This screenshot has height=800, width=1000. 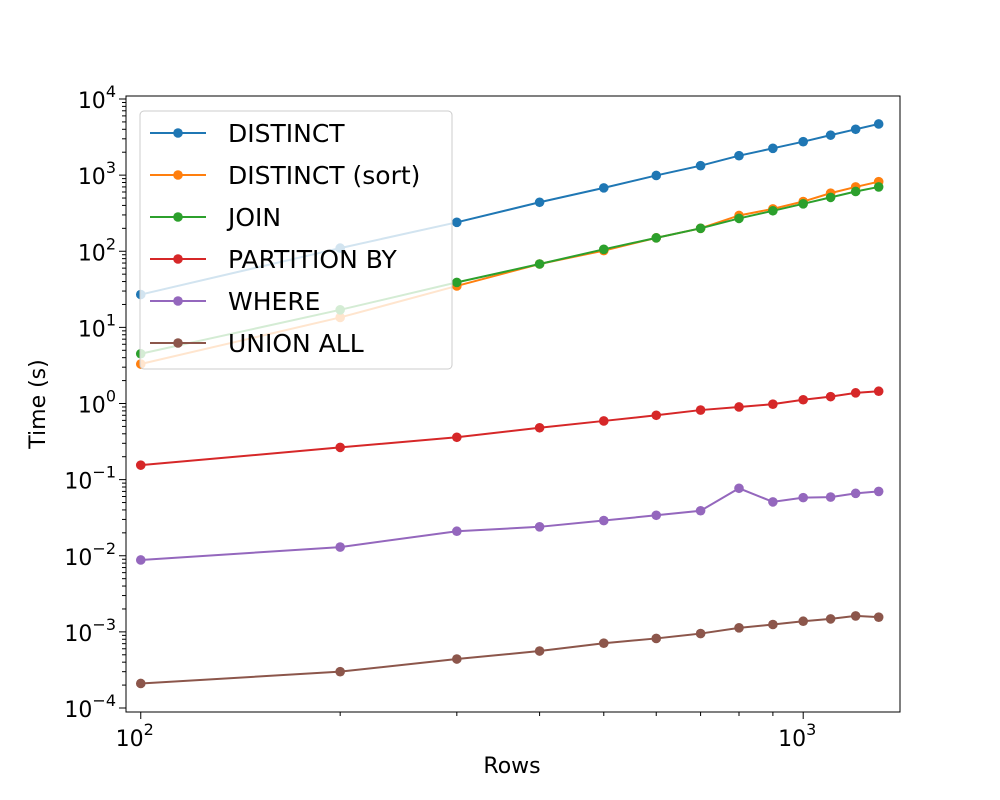 I want to click on y-tick-label: 10¹, so click(x=97, y=326).